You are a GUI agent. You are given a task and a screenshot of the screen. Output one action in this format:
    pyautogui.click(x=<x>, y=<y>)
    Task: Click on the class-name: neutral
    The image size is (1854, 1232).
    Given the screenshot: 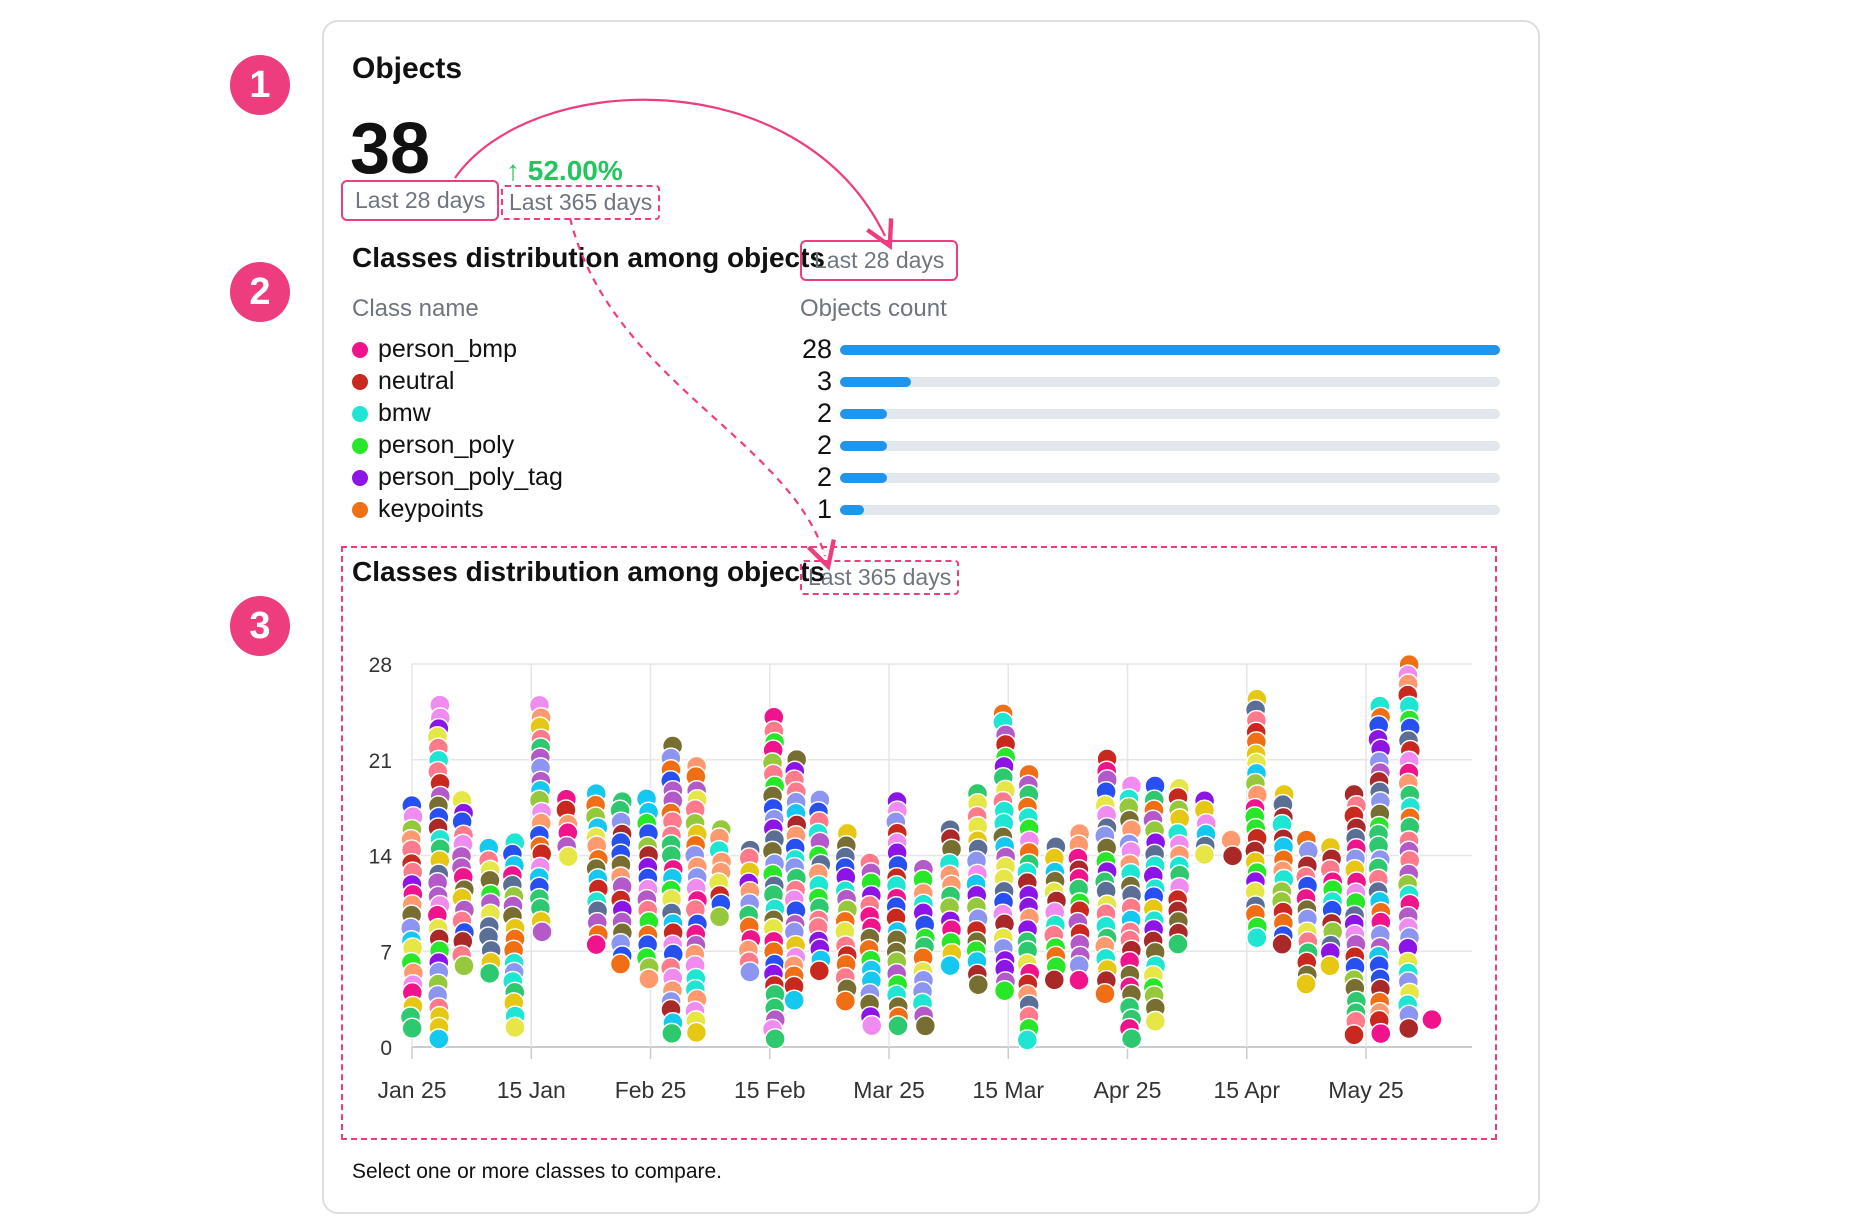 What is the action you would take?
    pyautogui.click(x=416, y=381)
    